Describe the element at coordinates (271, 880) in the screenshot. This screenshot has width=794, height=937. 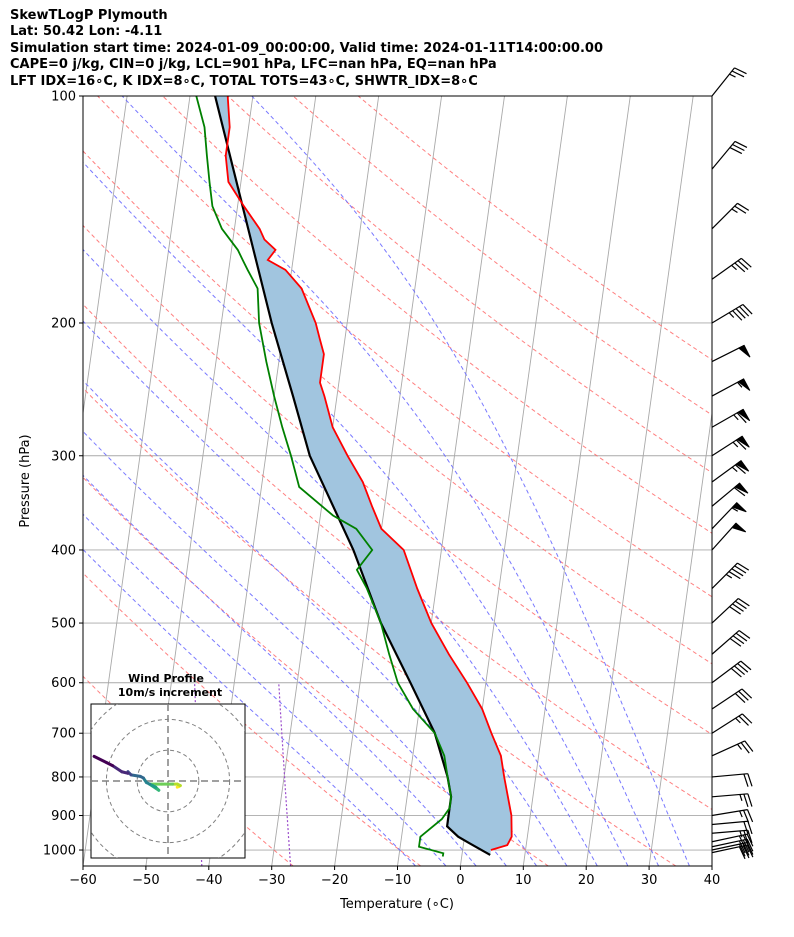
I see `x-tick-label: −30` at that location.